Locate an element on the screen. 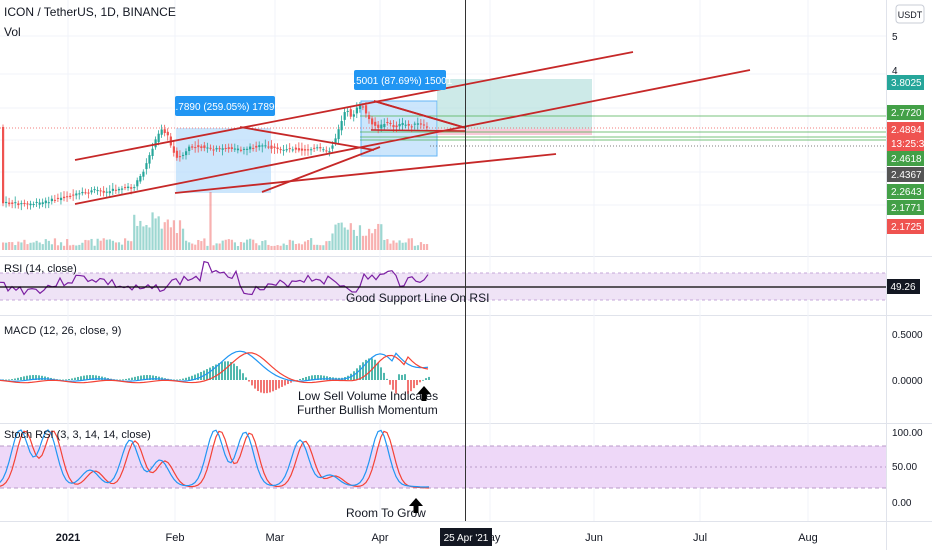 The width and height of the screenshot is (932, 550). svg-text: 2.4618 is located at coordinates (906, 159).